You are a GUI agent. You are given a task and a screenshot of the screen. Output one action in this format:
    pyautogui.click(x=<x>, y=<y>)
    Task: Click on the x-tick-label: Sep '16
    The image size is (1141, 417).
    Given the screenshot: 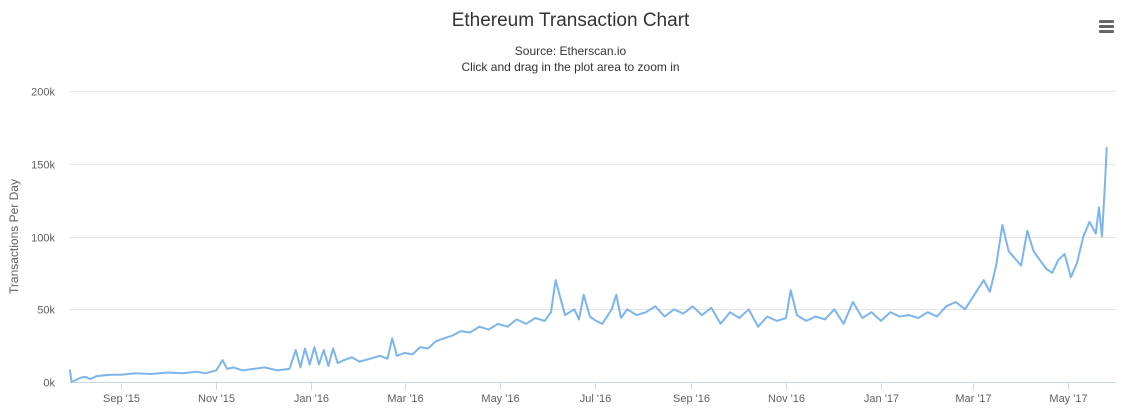 What is the action you would take?
    pyautogui.click(x=691, y=399)
    